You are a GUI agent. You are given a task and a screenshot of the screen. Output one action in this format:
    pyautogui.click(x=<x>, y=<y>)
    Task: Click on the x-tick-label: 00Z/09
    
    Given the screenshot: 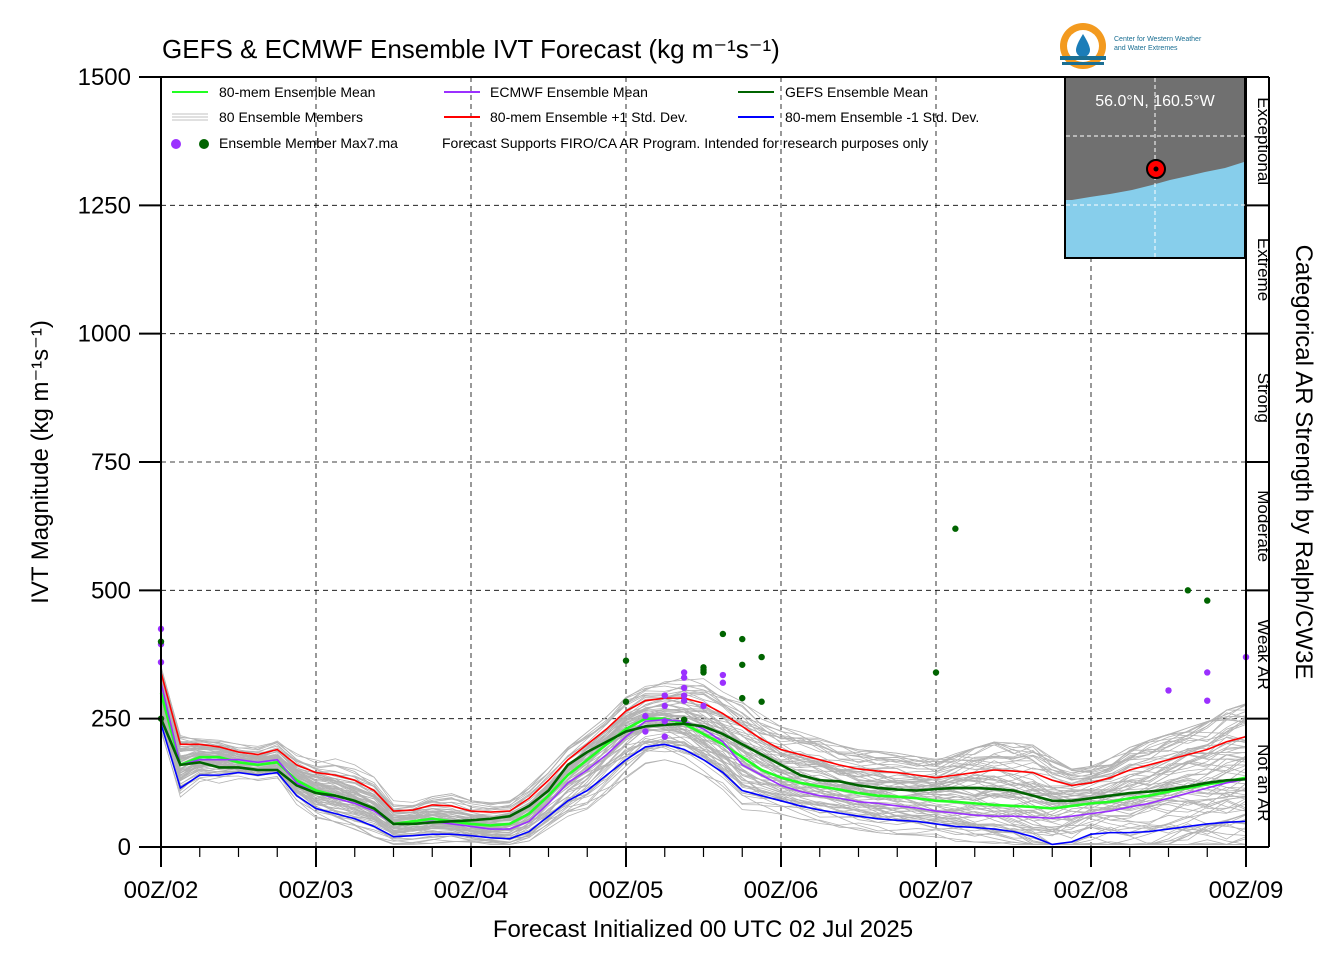 What is the action you would take?
    pyautogui.click(x=1246, y=890)
    